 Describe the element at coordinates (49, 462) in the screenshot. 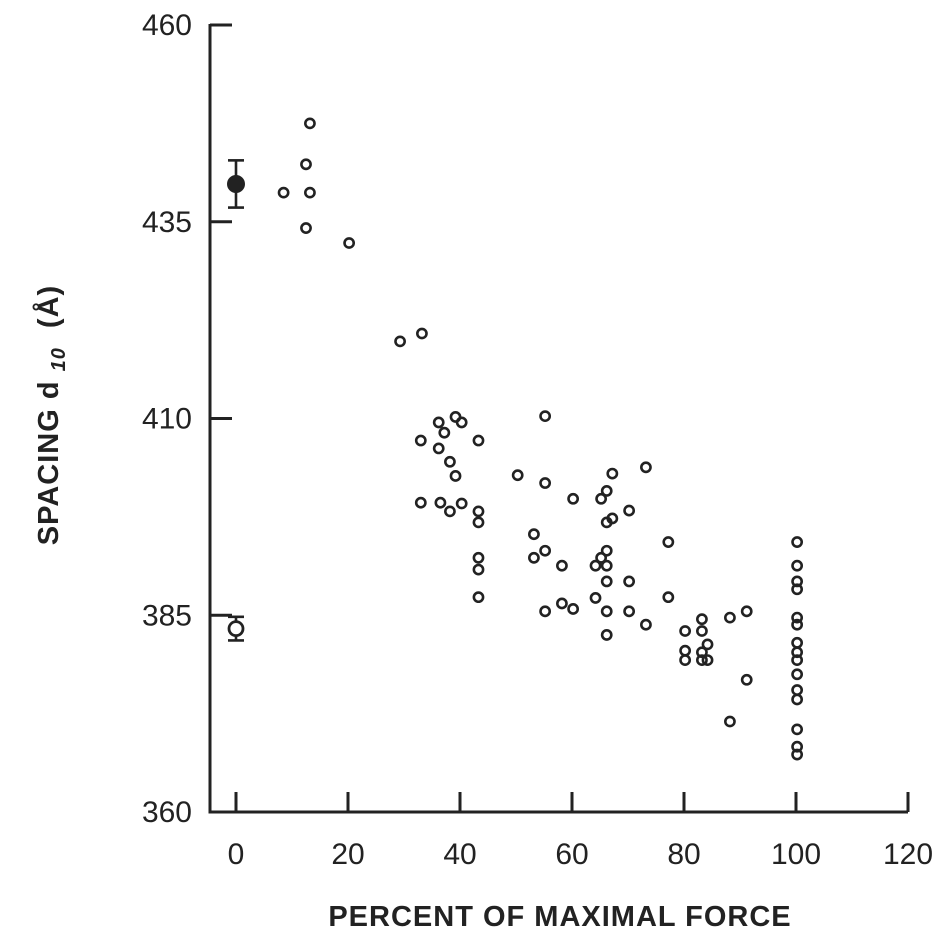

I see `y-axis-title-main: SPACING d` at that location.